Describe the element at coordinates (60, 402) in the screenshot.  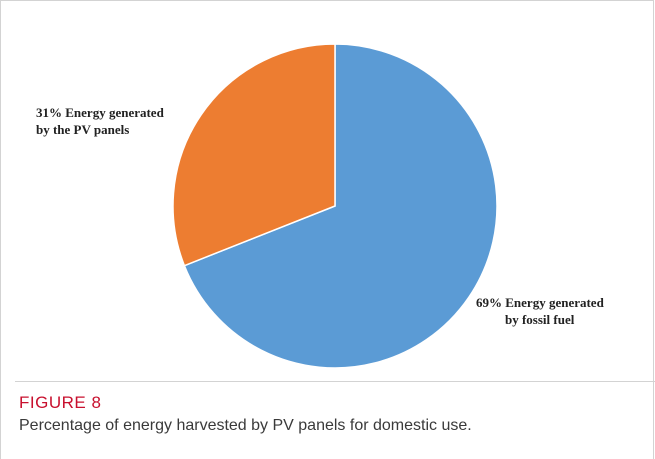
I see `figure-number: FIGURE 8` at that location.